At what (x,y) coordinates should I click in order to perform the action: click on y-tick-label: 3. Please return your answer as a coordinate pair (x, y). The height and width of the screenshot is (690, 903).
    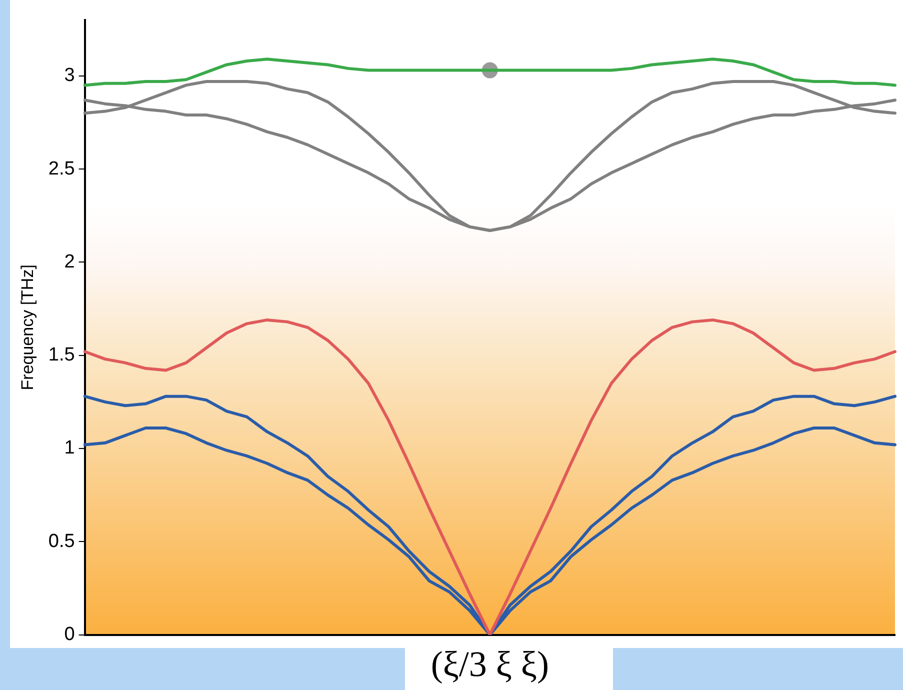
    Looking at the image, I should click on (69, 75).